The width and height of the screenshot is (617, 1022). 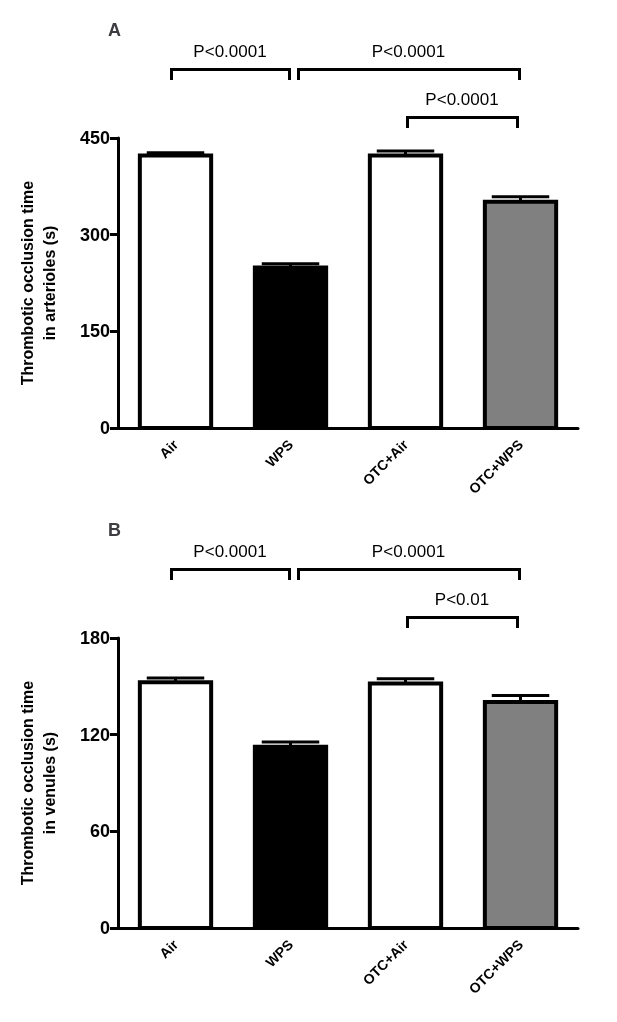 I want to click on y-axis-title: Thrombotic occlusion time in venules (s), so click(x=38, y=783).